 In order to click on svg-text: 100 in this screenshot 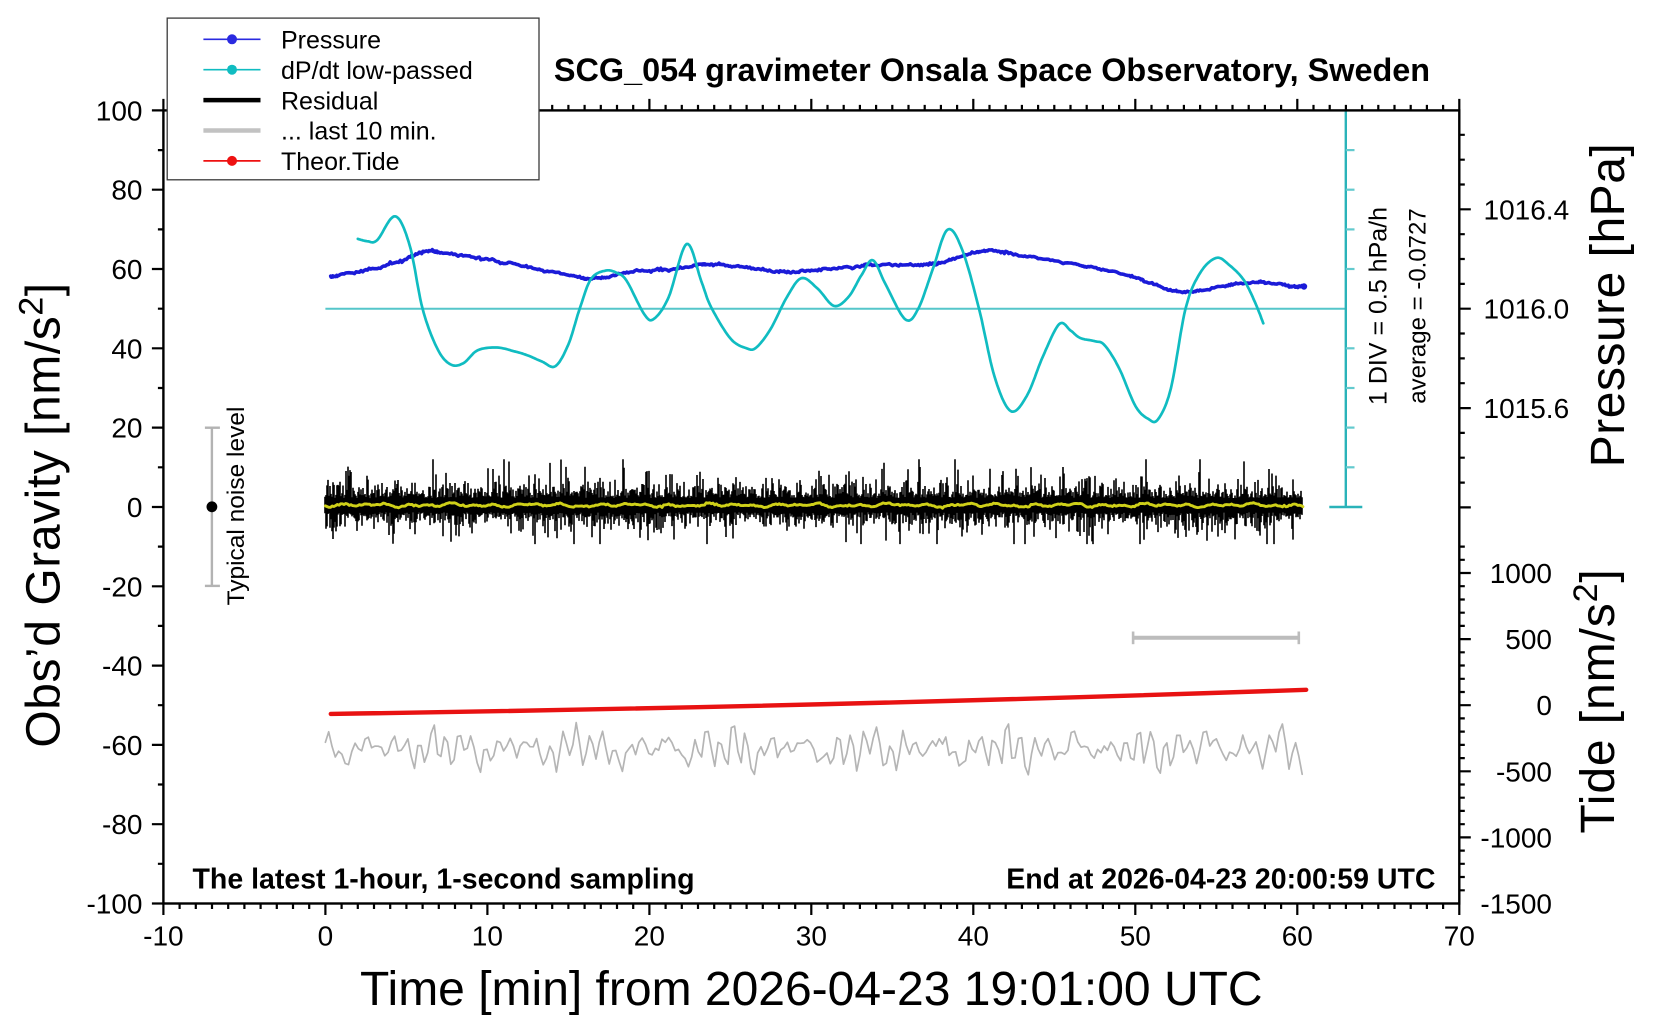, I will do `click(119, 110)`.